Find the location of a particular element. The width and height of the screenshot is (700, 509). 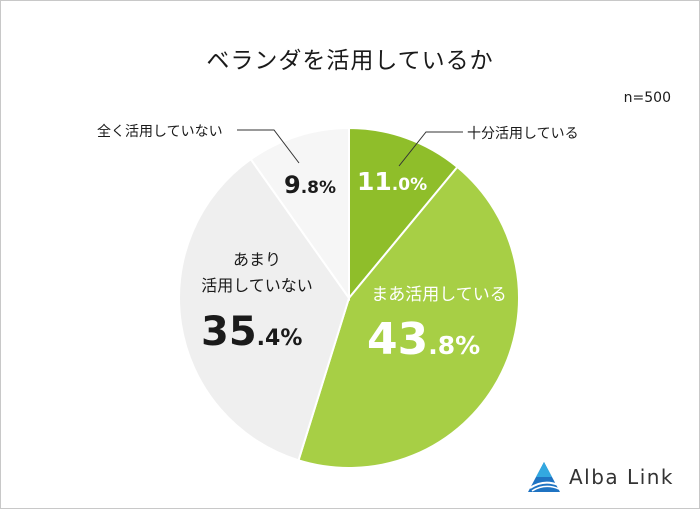

sample-size-note: n=500 is located at coordinates (647, 98).